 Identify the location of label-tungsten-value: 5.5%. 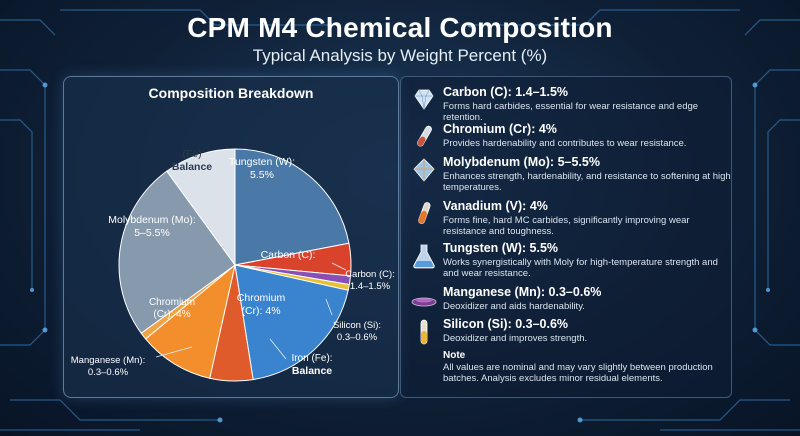
(262, 175).